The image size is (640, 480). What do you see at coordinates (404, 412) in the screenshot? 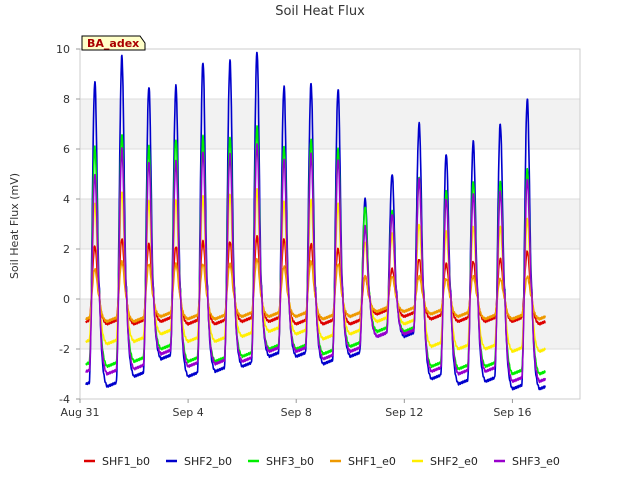
I see `x-tick-label: Sep 12` at bounding box center [404, 412].